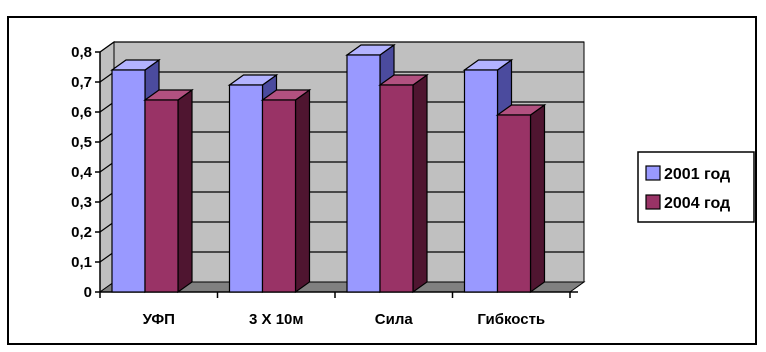 Image resolution: width=766 pixels, height=352 pixels. Describe the element at coordinates (81, 142) in the screenshot. I see `y-tick-label: 0,5` at that location.